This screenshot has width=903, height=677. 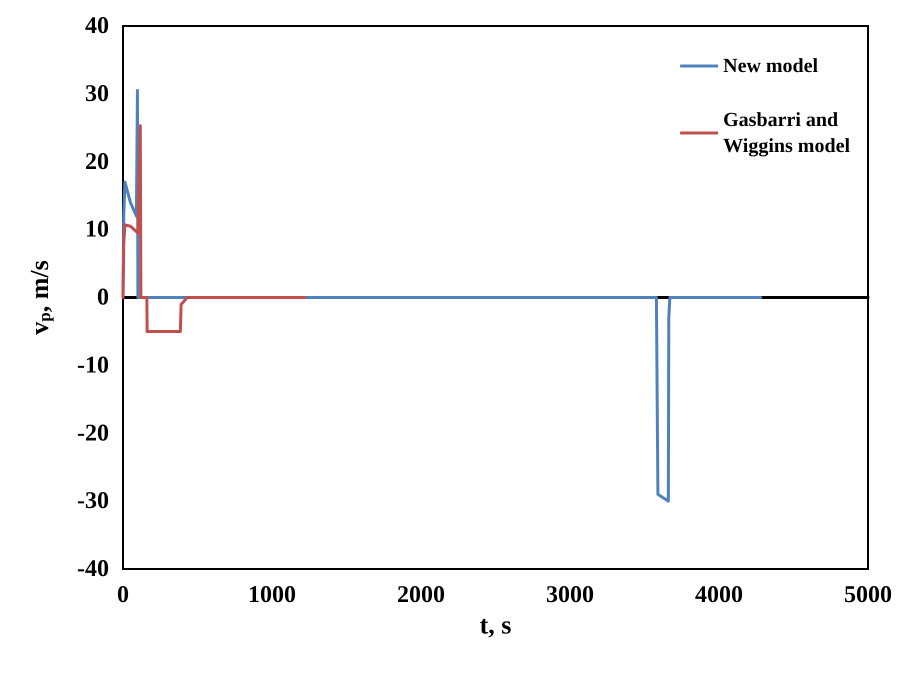 What do you see at coordinates (421, 595) in the screenshot?
I see `x-tick-label: 2000` at bounding box center [421, 595].